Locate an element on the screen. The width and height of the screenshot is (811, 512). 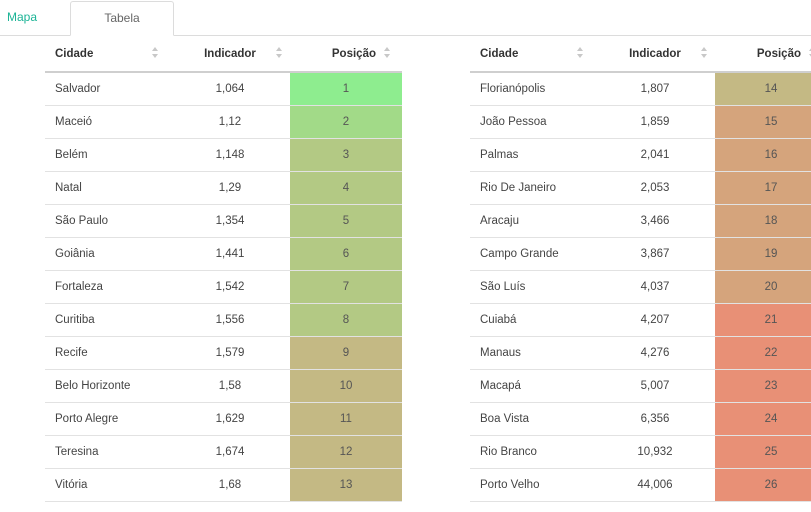
table-row: Rio De Janeiro 2,053 17 is located at coordinates (640, 188).